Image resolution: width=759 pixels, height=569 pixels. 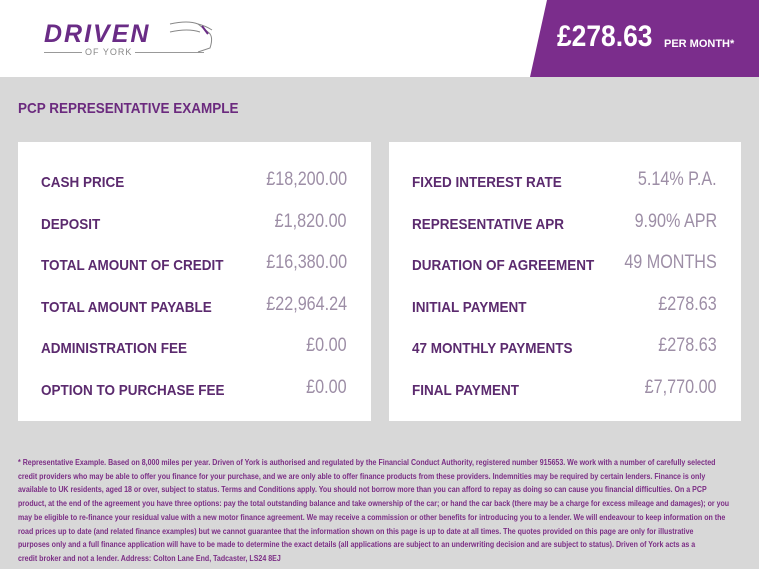 What do you see at coordinates (306, 179) in the screenshot?
I see `finance-value: £18,200.00` at bounding box center [306, 179].